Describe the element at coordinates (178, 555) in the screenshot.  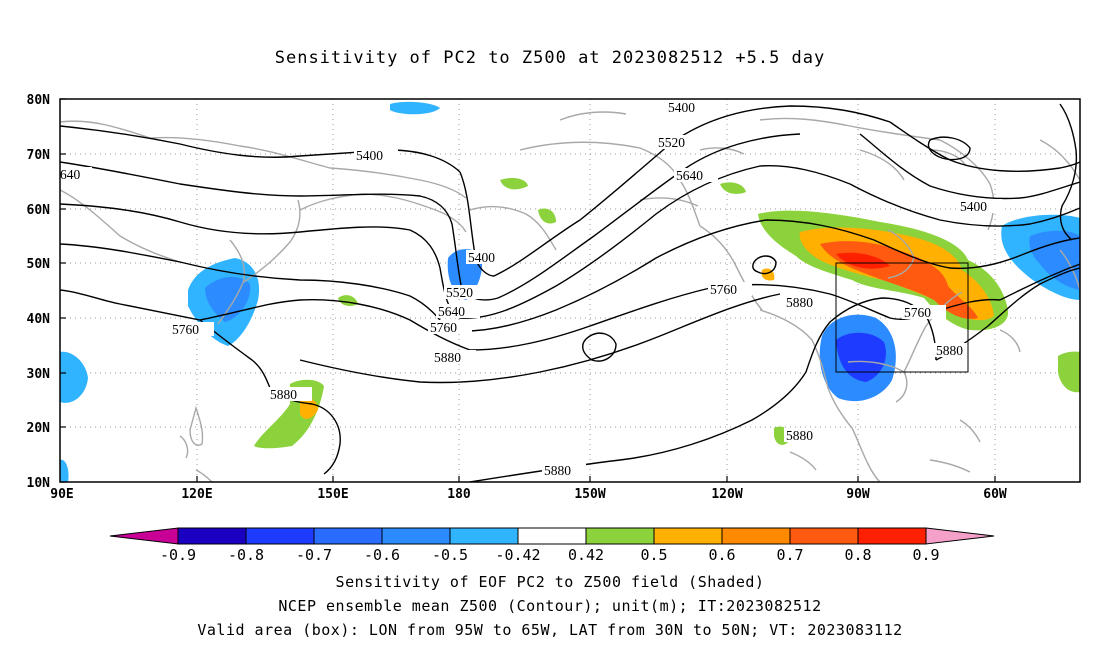
I see `colorbar-label: -0.9` at that location.